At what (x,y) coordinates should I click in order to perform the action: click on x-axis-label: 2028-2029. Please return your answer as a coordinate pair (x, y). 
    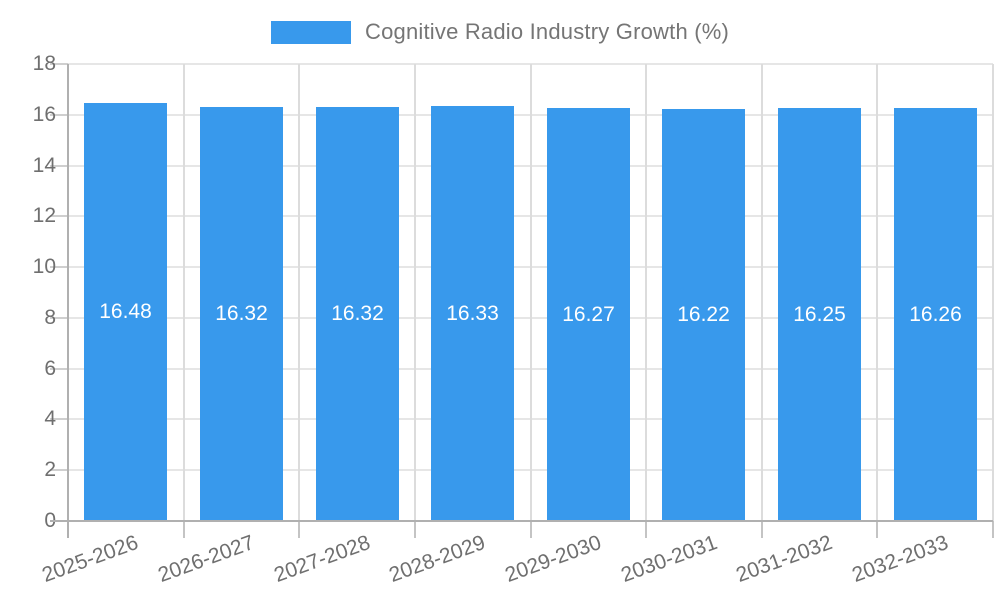
    Looking at the image, I should click on (437, 559).